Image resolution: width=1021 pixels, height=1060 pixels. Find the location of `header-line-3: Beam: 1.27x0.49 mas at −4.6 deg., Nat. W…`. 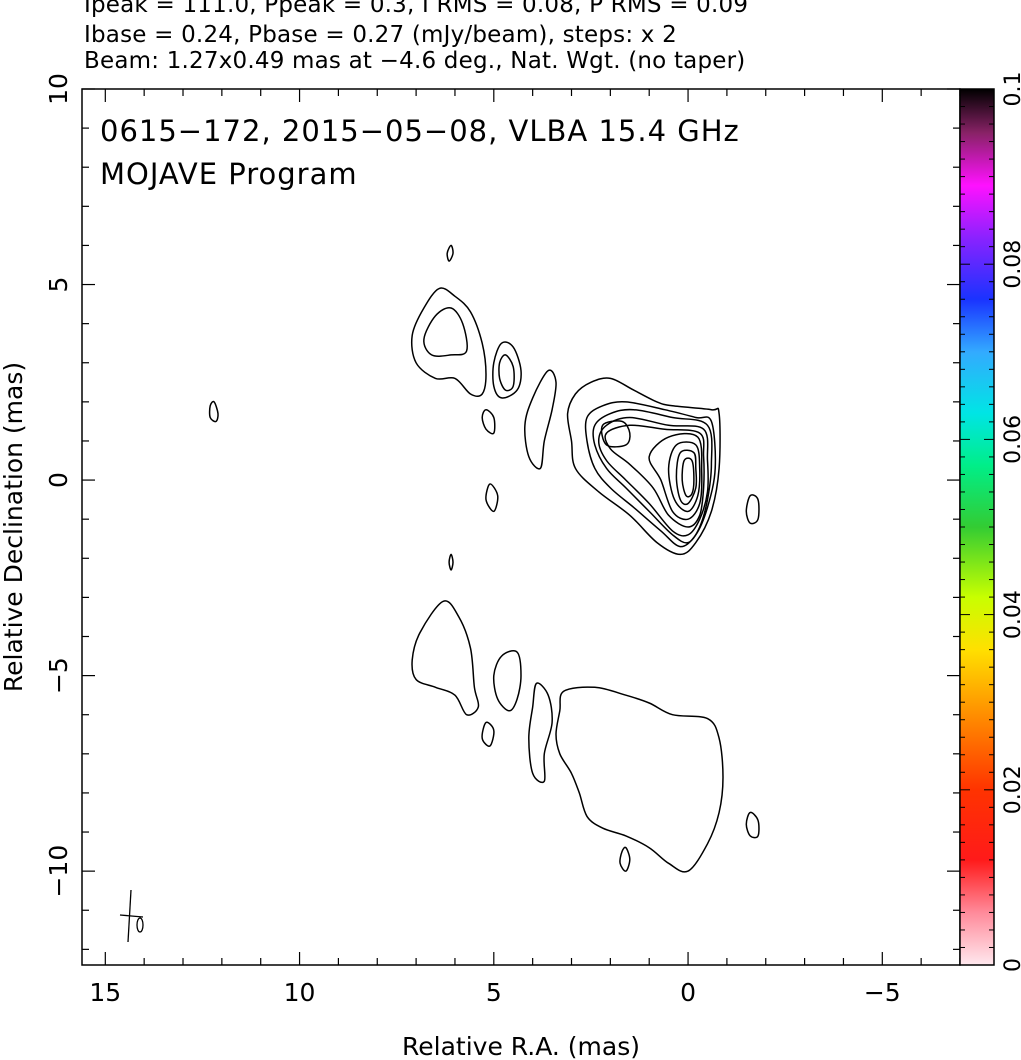

header-line-3: Beam: 1.27x0.49 mas at −4.6 deg., Nat. W… is located at coordinates (415, 61).